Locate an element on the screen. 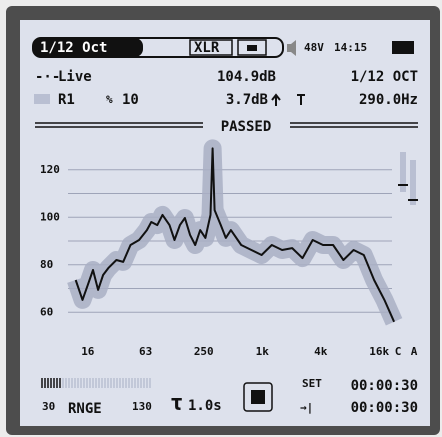 The height and width of the screenshot is (437, 442). elapsed-icon: →| is located at coordinates (306, 407).